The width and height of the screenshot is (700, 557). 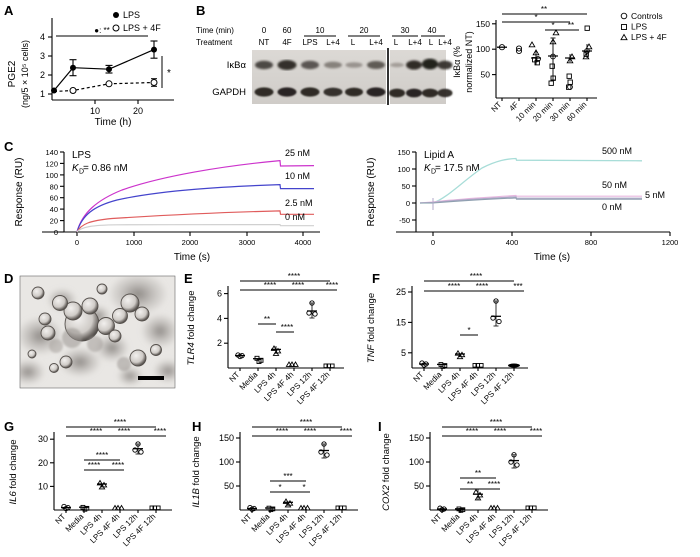 I want to click on pf-sig-3: ****, so click(x=482, y=286).